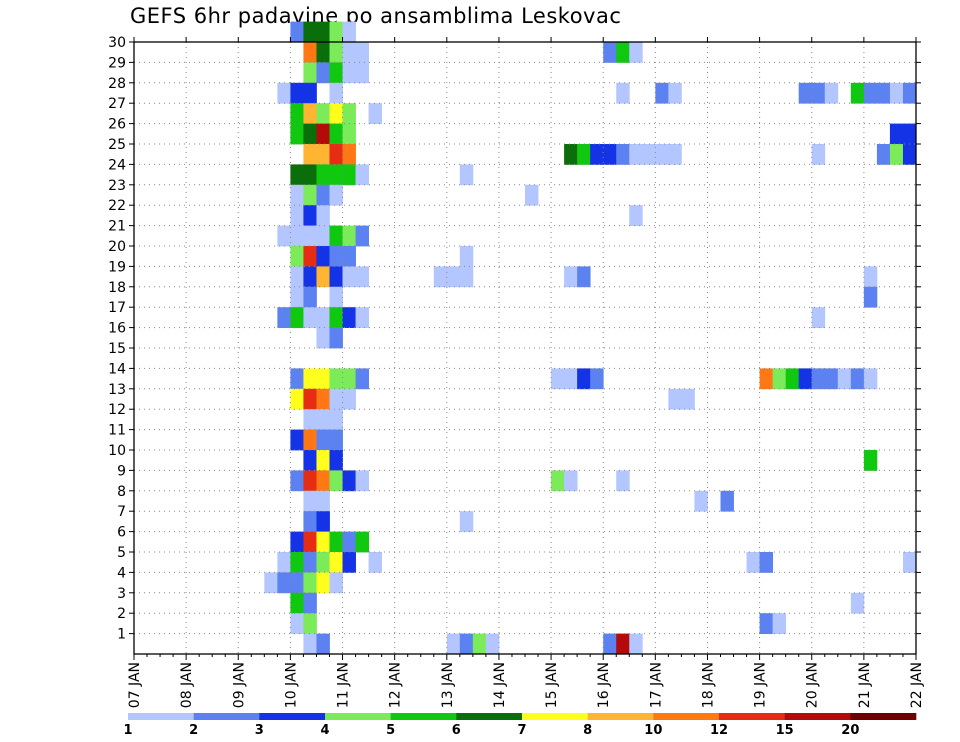  Describe the element at coordinates (521, 730) in the screenshot. I see `colorbar-label: 7` at that location.